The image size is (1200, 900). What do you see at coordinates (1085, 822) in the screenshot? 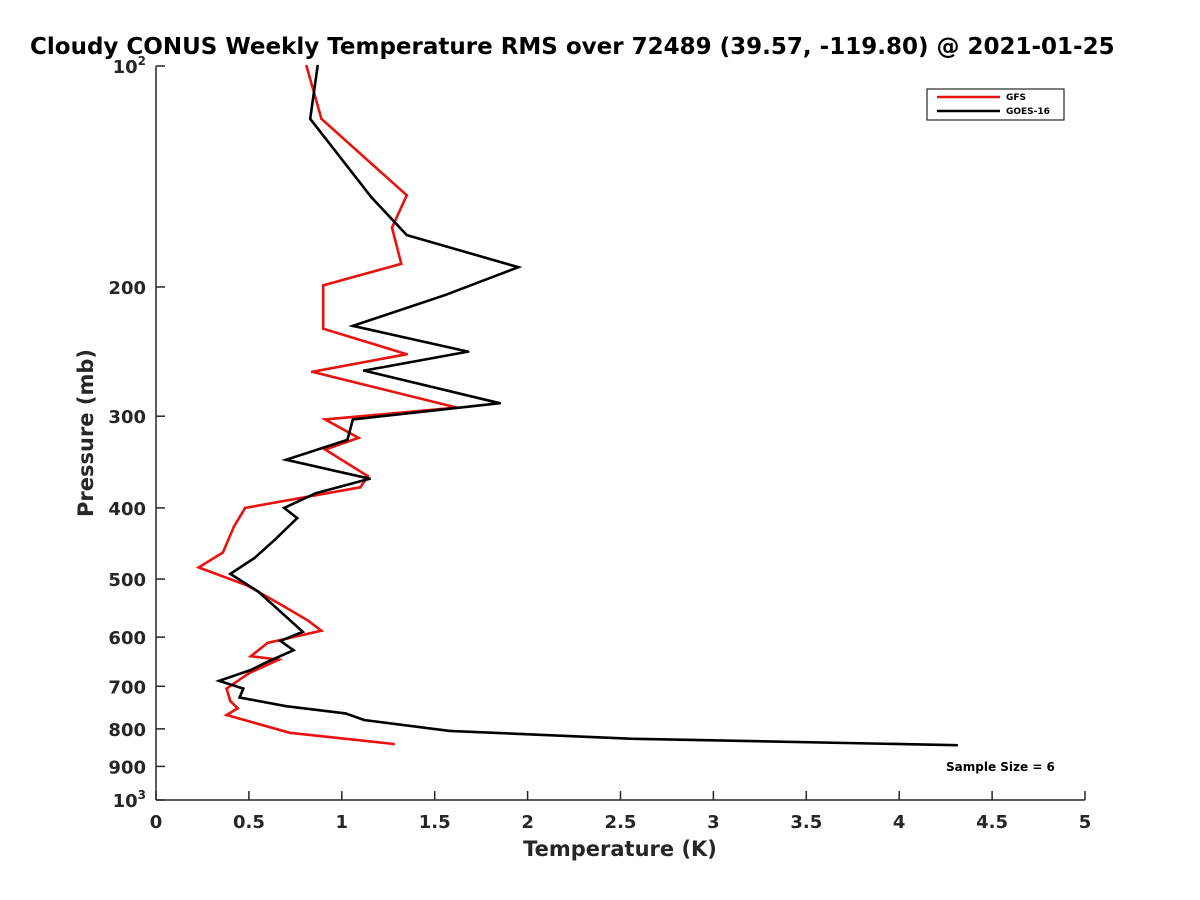
I see `x-tick-label: 5` at bounding box center [1085, 822].